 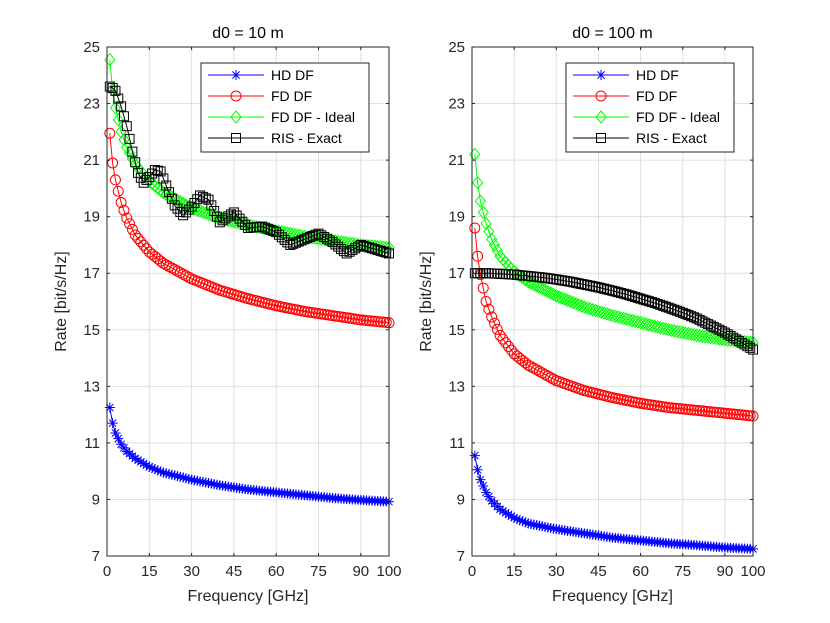 I want to click on y-tick-label: 21, so click(x=456, y=160).